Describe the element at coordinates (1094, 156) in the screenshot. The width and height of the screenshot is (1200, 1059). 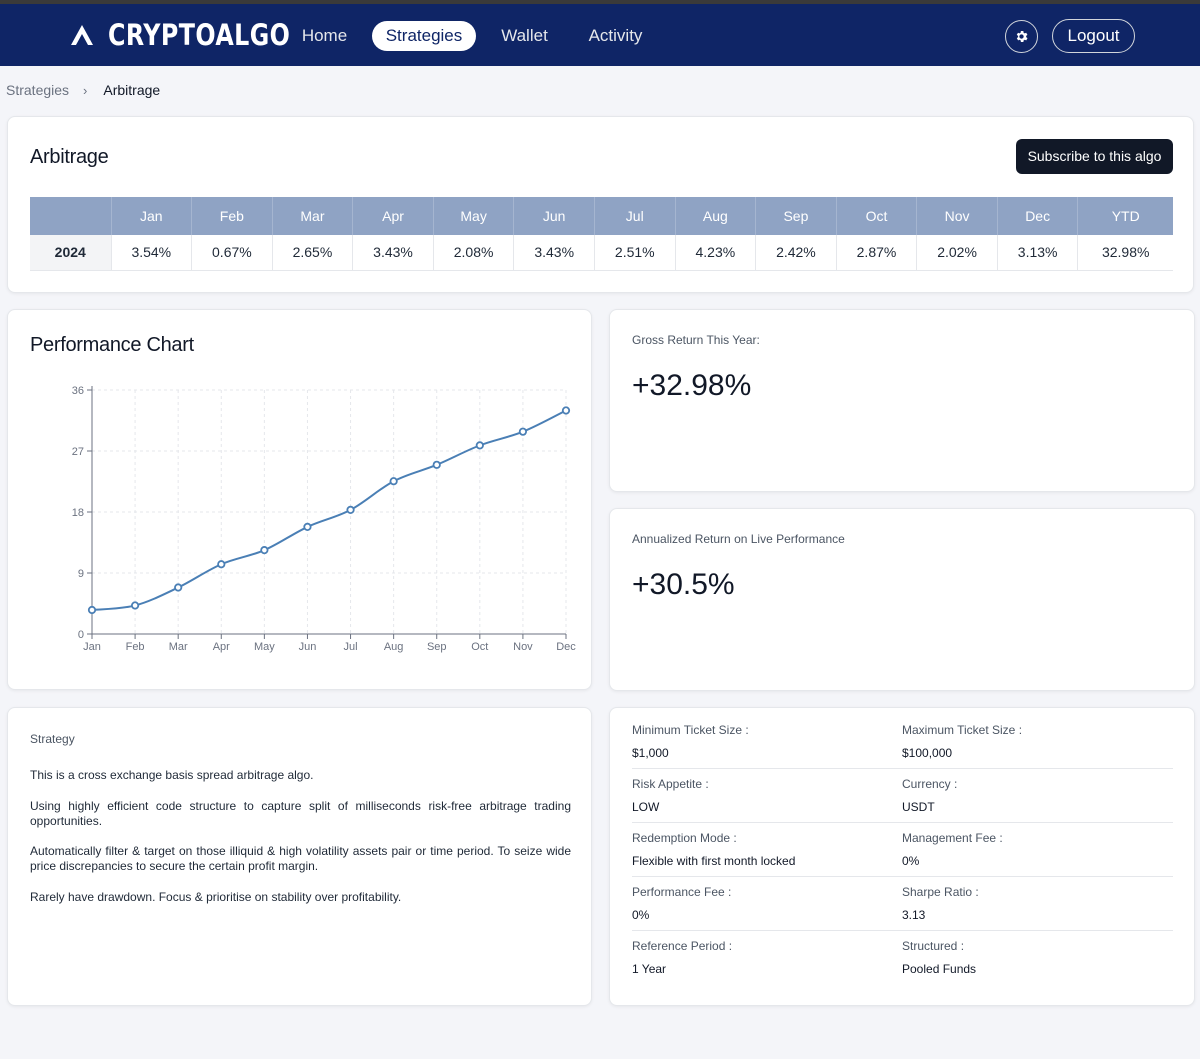
I see `subscribe-button: Subscribe to this algo` at that location.